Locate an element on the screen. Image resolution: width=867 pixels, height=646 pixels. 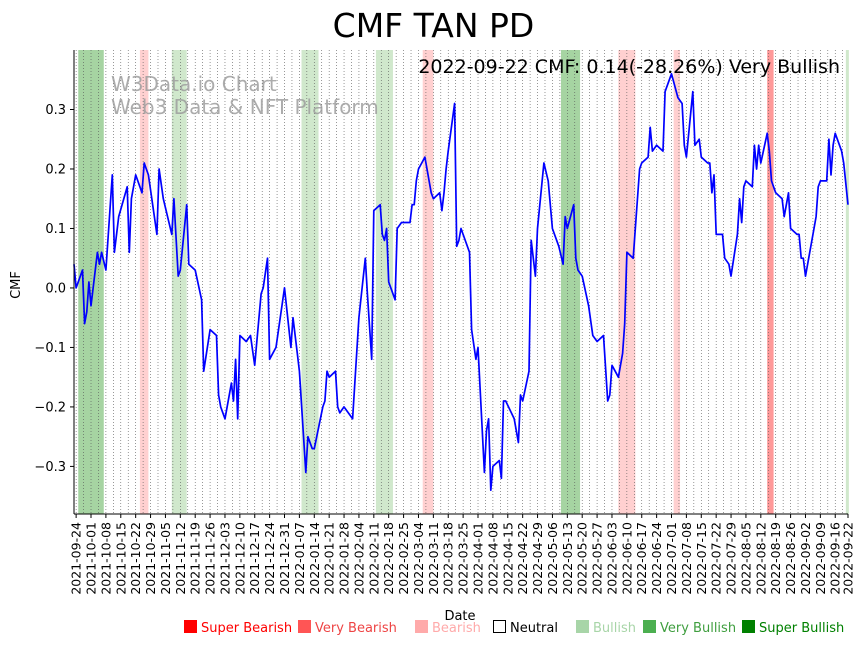
x-tick-label: 2022-01-21 is located at coordinates (329, 558).